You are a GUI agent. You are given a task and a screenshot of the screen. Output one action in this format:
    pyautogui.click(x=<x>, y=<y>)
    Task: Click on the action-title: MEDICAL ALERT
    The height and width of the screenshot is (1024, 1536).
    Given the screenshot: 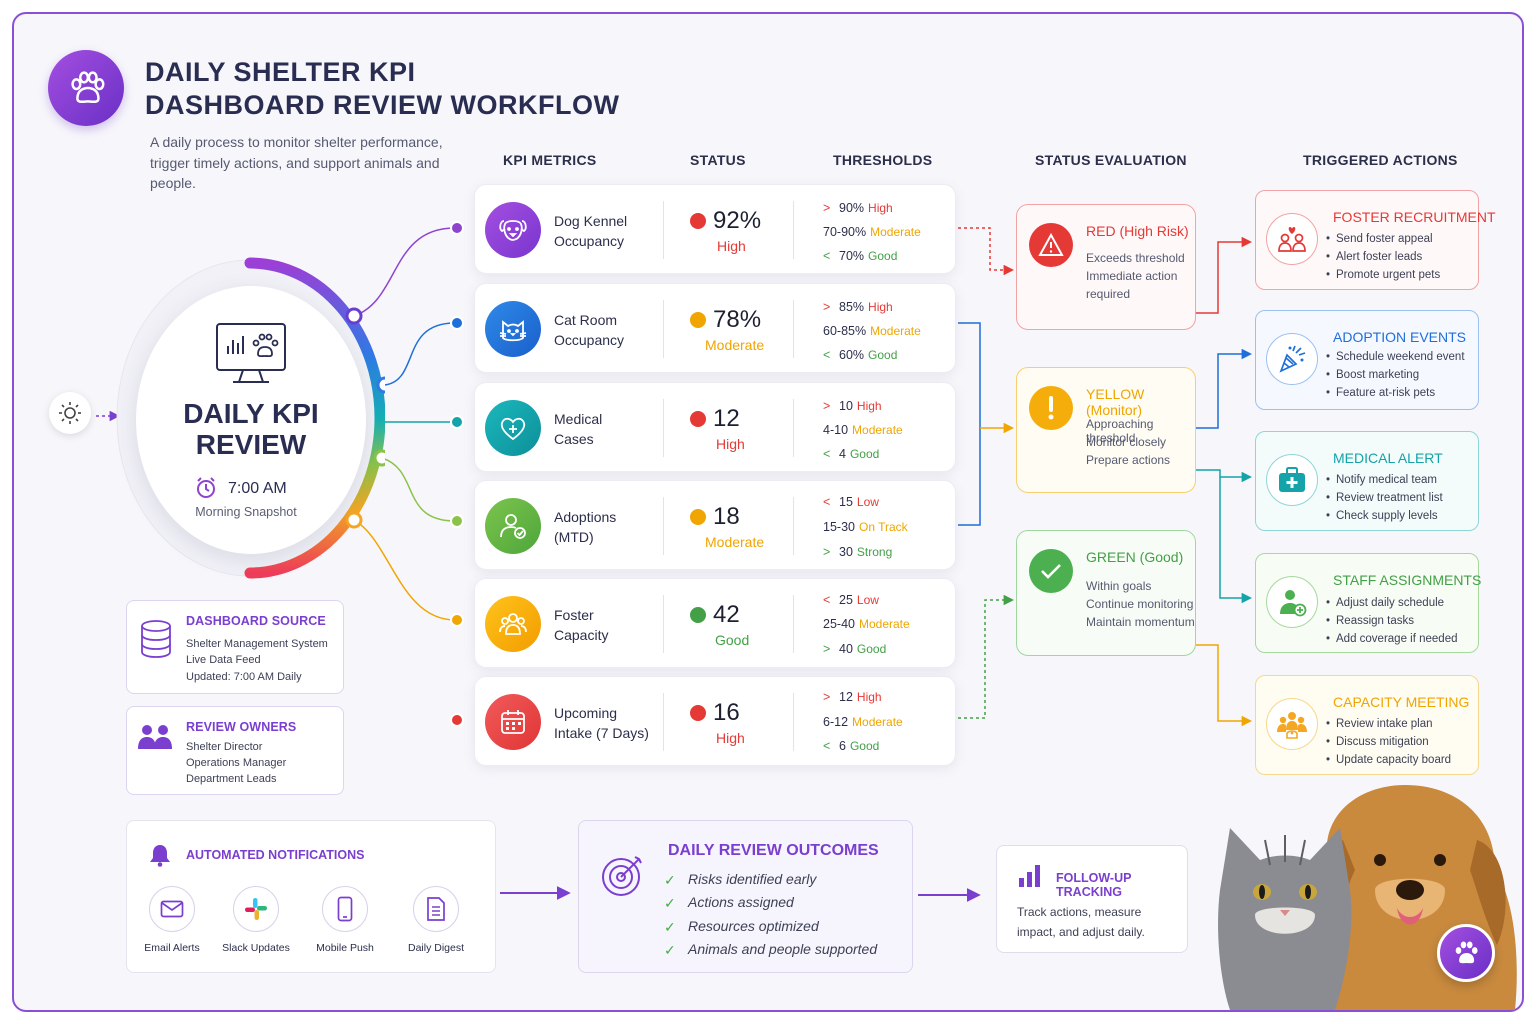 What is the action you would take?
    pyautogui.click(x=1388, y=458)
    